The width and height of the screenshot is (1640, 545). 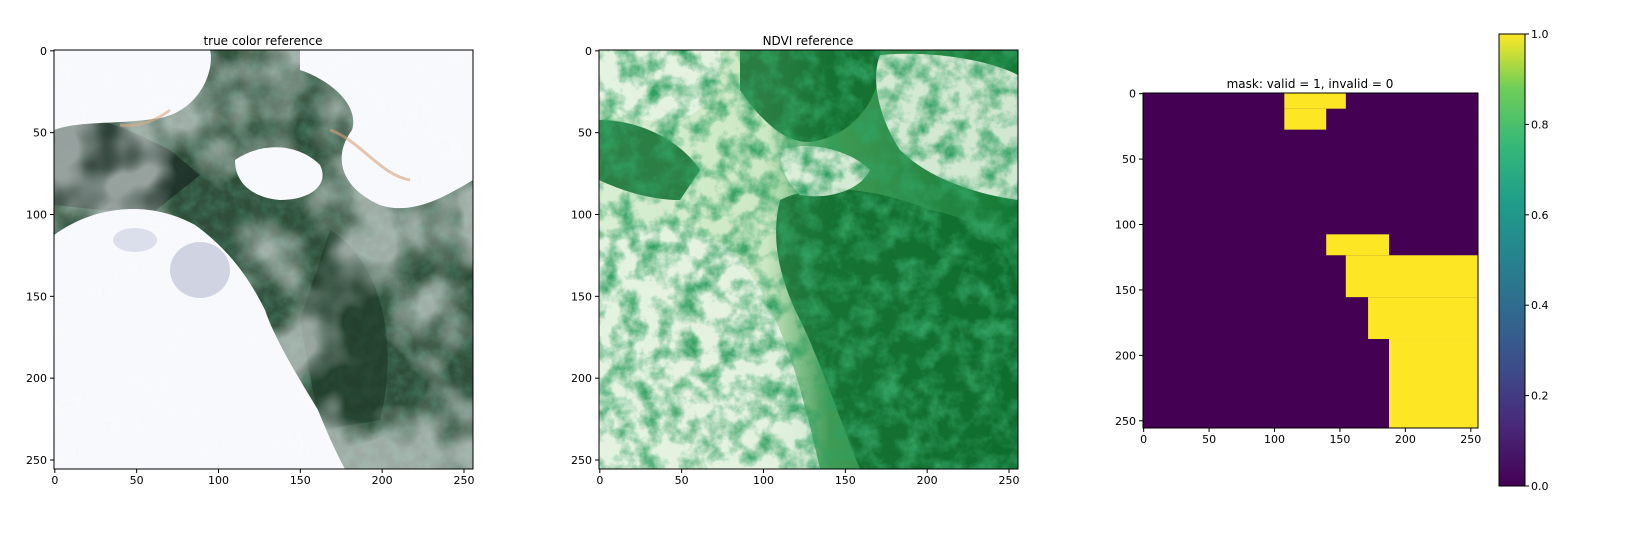 What do you see at coordinates (1310, 84) in the screenshot?
I see `panel-title: mask: valid = 1, invalid = 0` at bounding box center [1310, 84].